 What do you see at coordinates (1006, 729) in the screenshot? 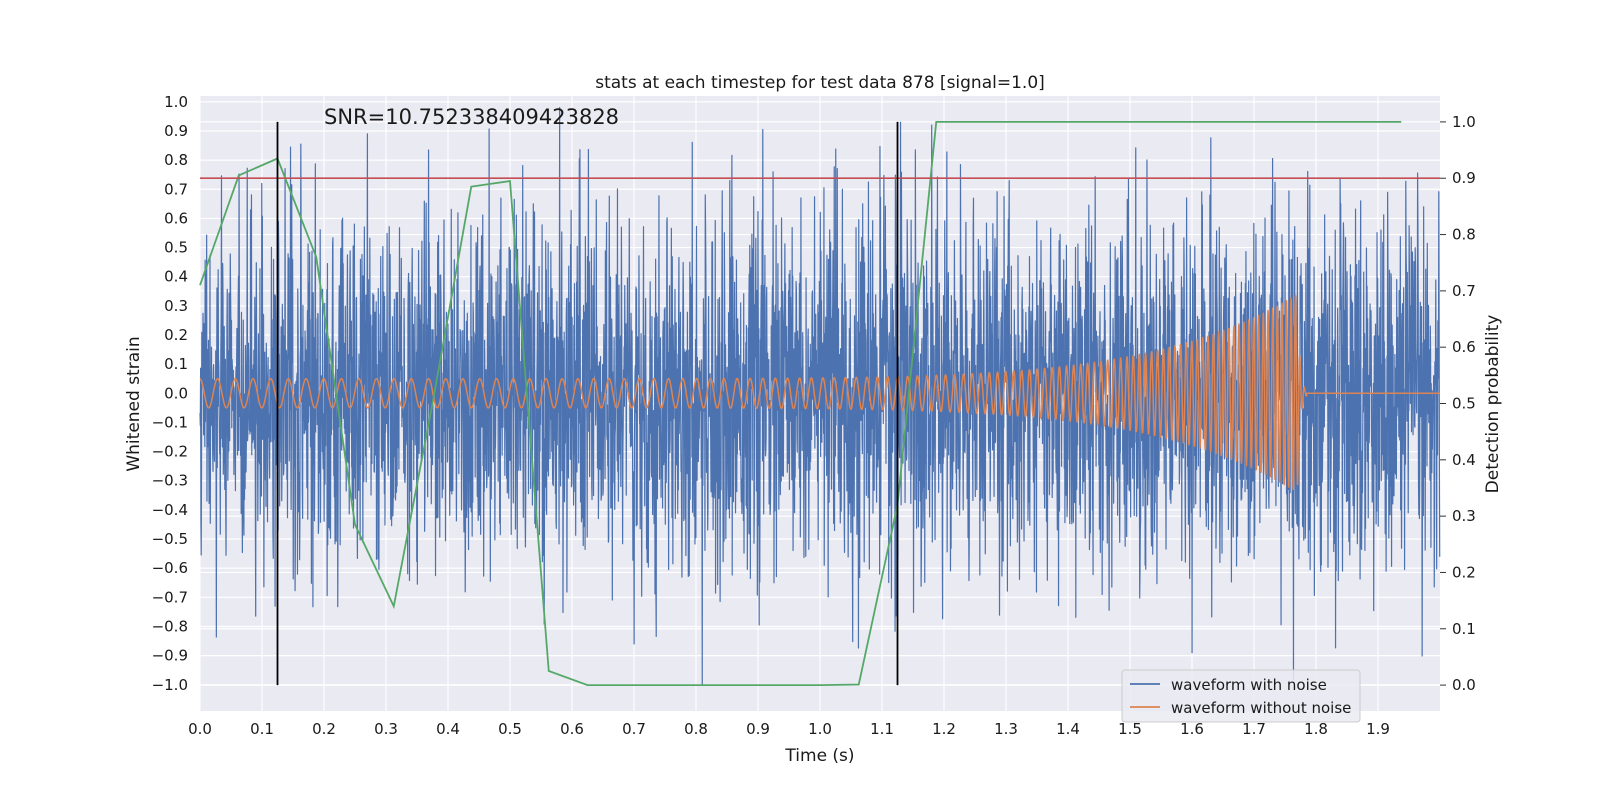
I see `x-tick-label: 1.3` at bounding box center [1006, 729].